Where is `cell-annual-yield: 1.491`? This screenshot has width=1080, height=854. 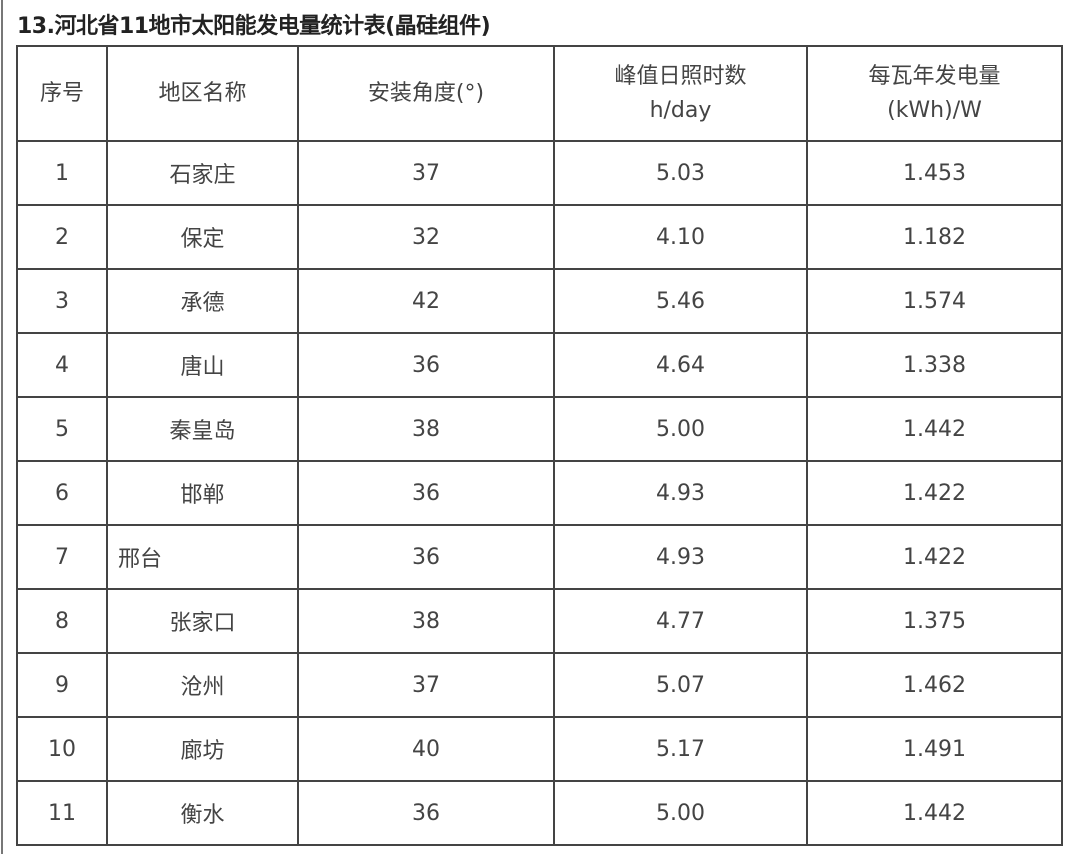
cell-annual-yield: 1.491 is located at coordinates (934, 749).